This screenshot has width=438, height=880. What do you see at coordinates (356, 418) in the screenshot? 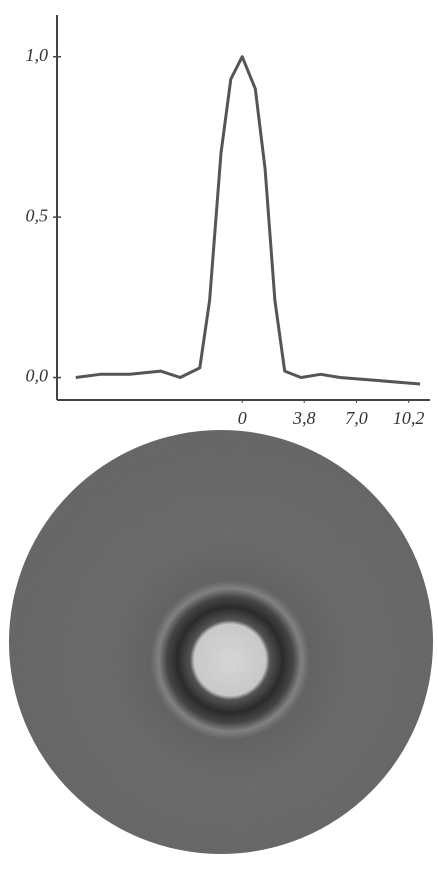
I see `x-tick-label: 7,0` at bounding box center [356, 418].